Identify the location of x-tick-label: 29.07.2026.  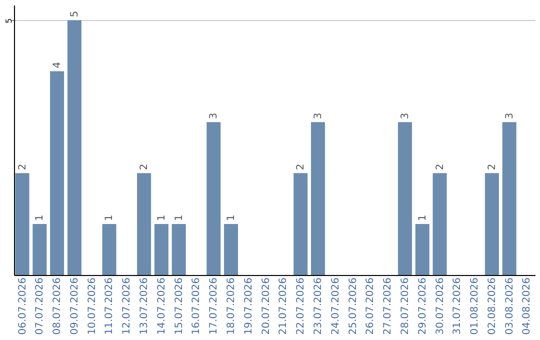
(422, 306).